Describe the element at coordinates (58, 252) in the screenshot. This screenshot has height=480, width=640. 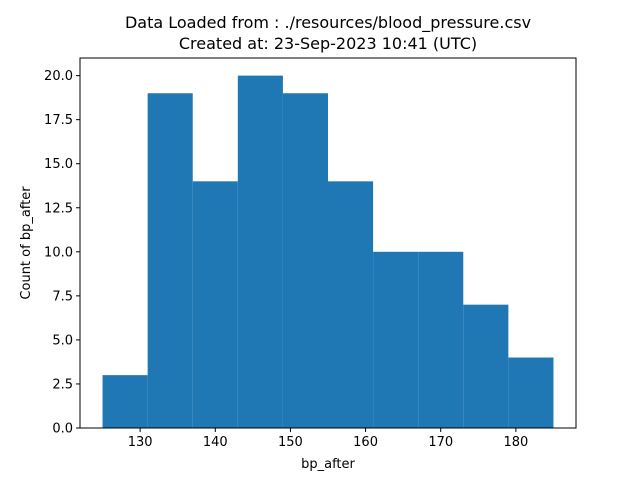
I see `y-tick-label: 10.0` at that location.